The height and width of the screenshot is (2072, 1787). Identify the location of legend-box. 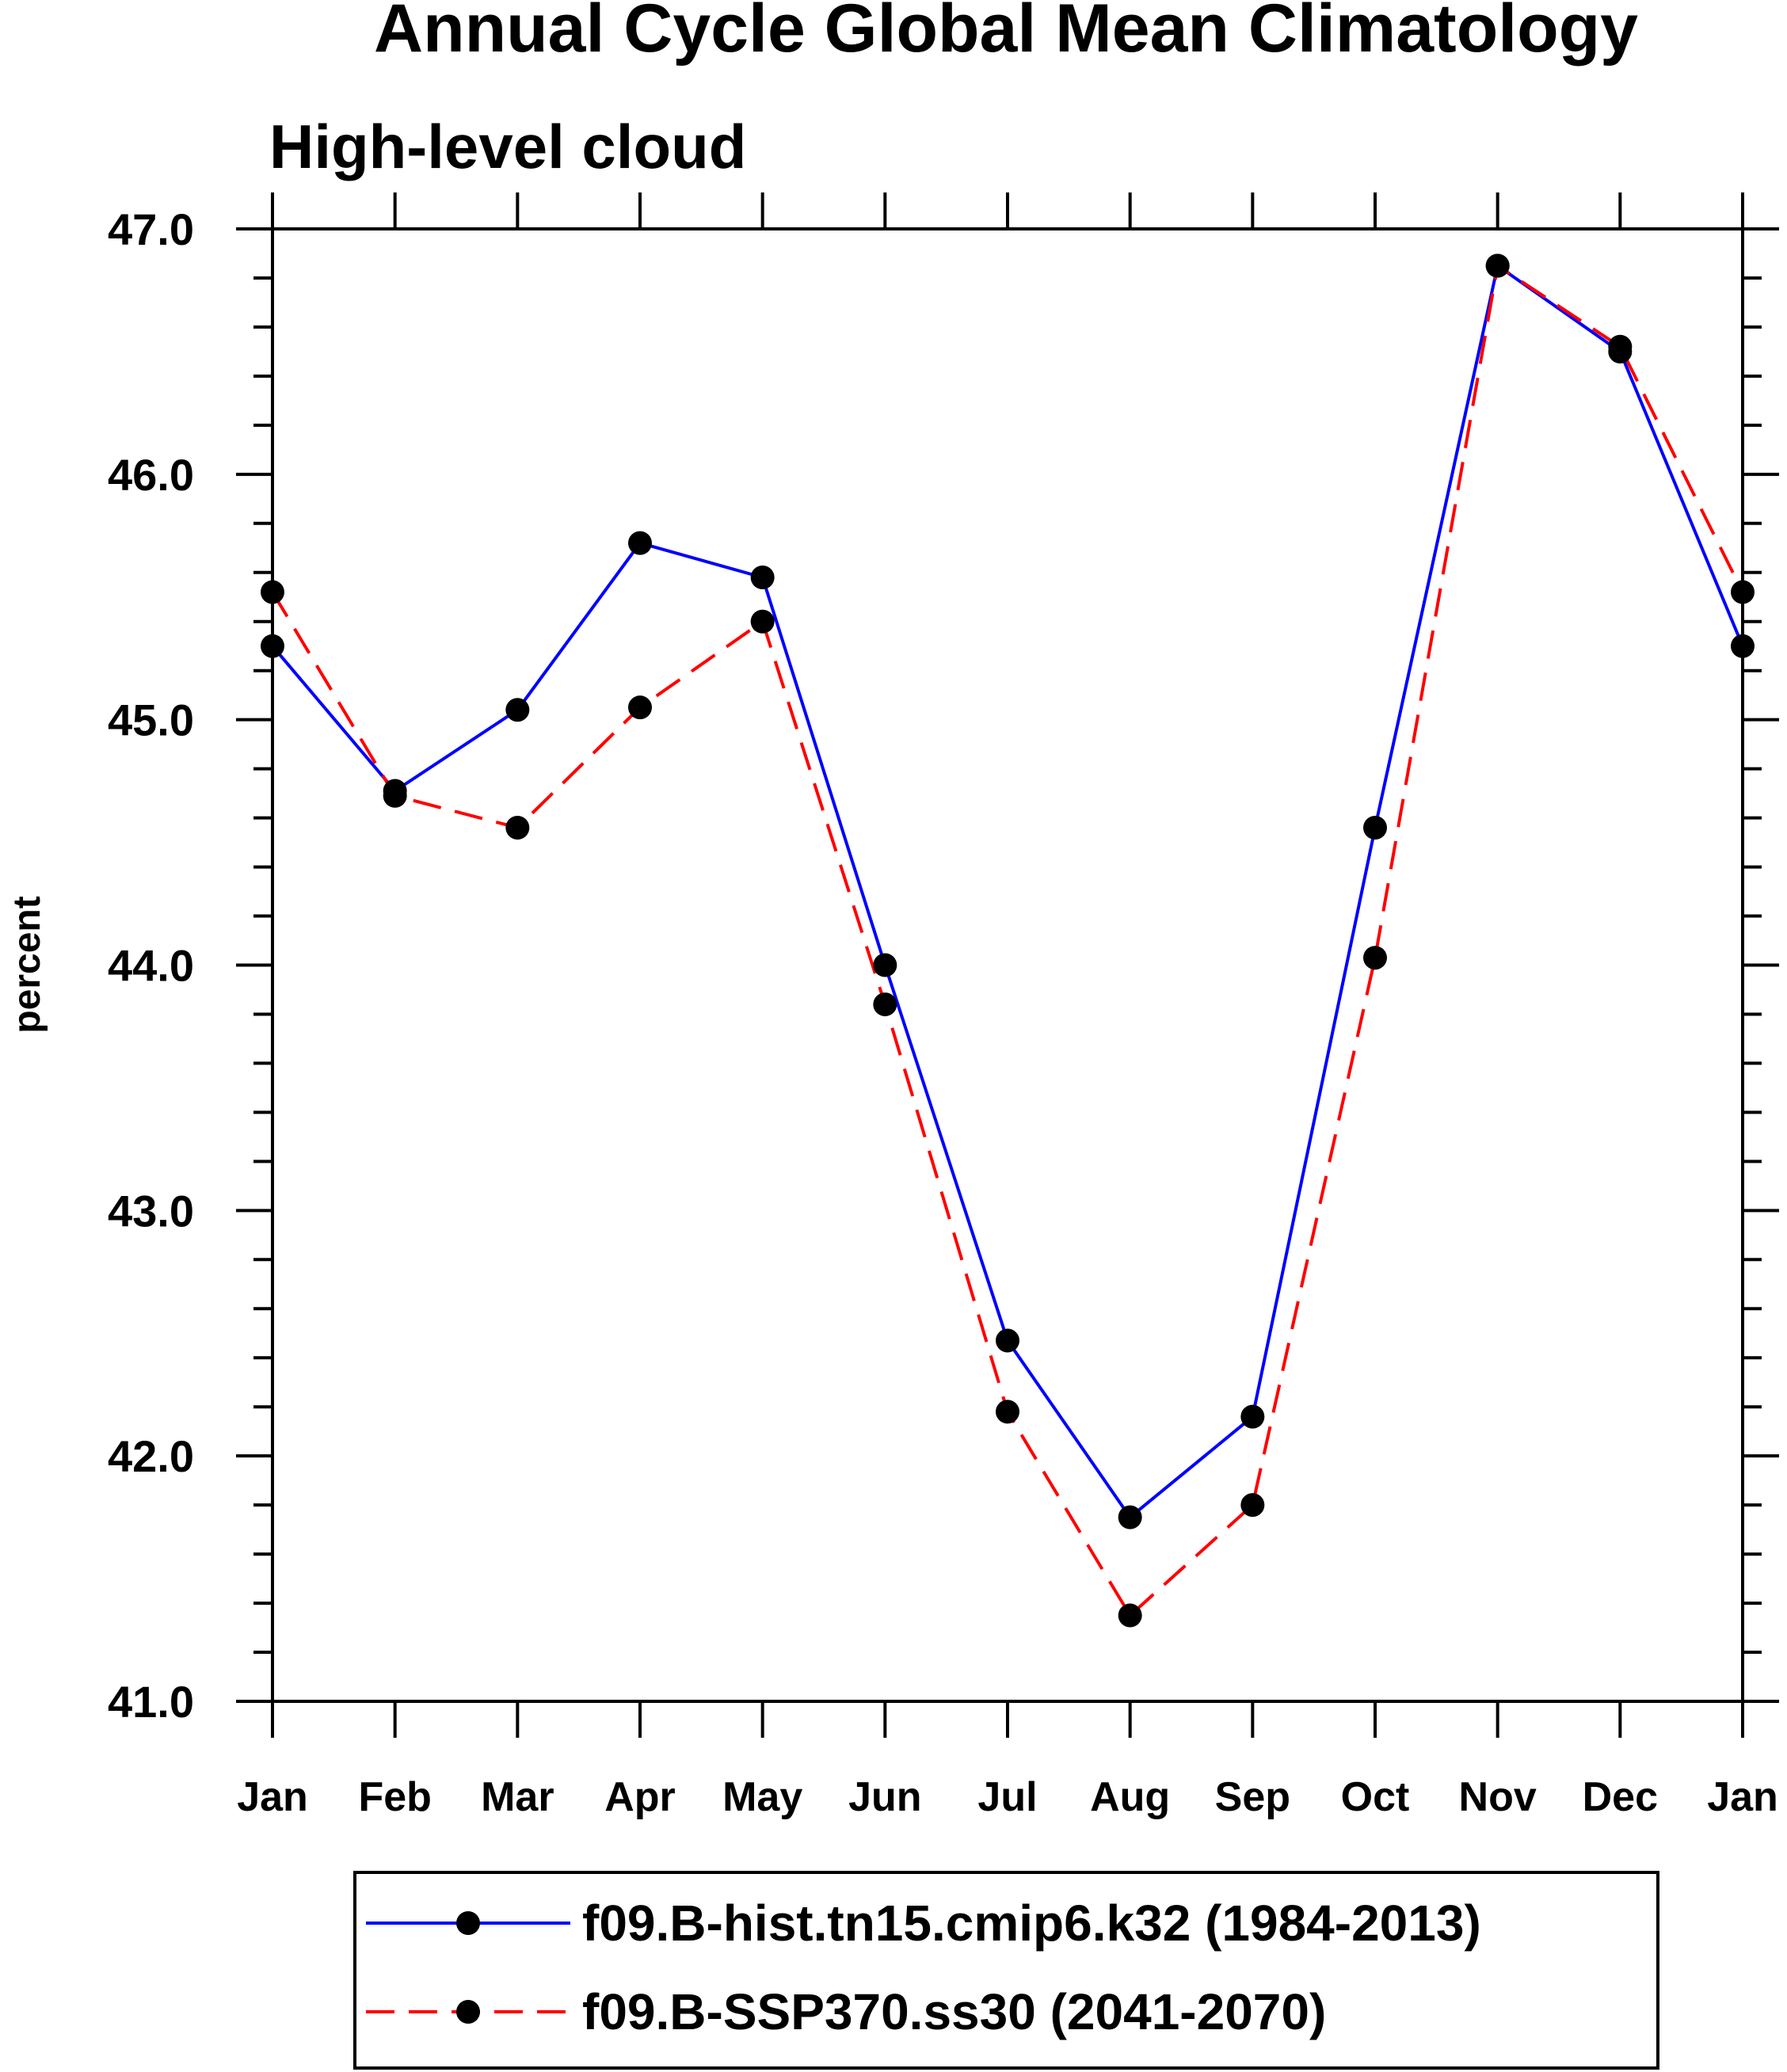
(1006, 1970).